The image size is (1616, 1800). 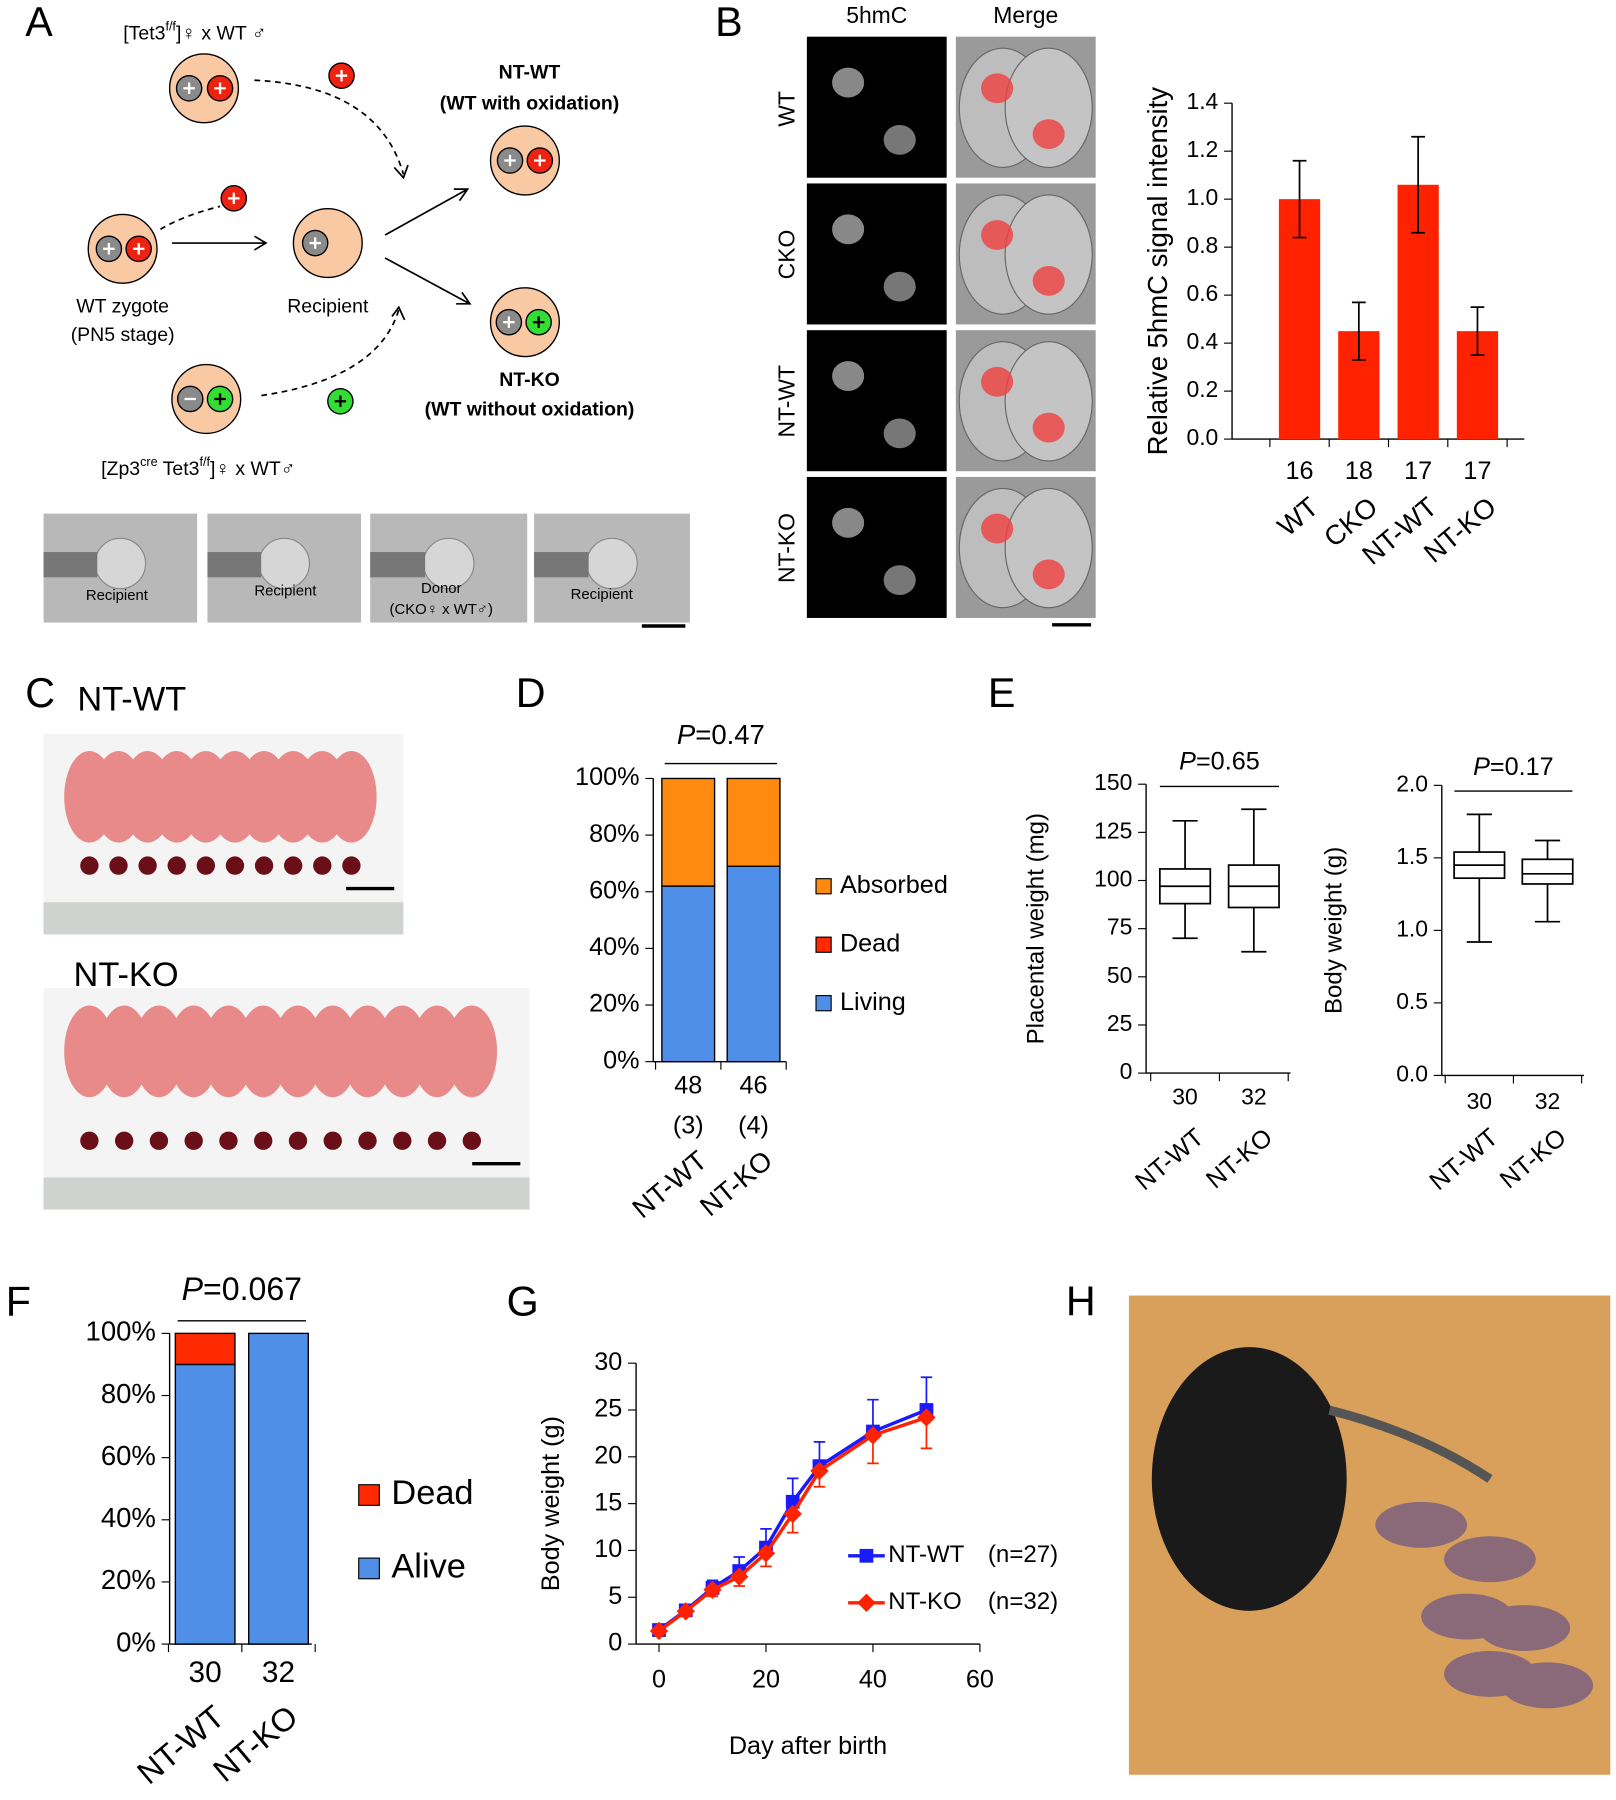 I want to click on p-value: P=0.65, so click(x=1219, y=761).